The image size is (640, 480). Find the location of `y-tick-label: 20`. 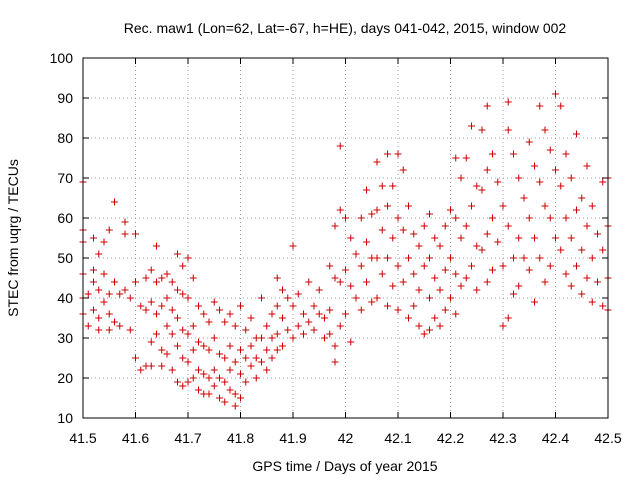

y-tick-label: 20 is located at coordinates (65, 378).